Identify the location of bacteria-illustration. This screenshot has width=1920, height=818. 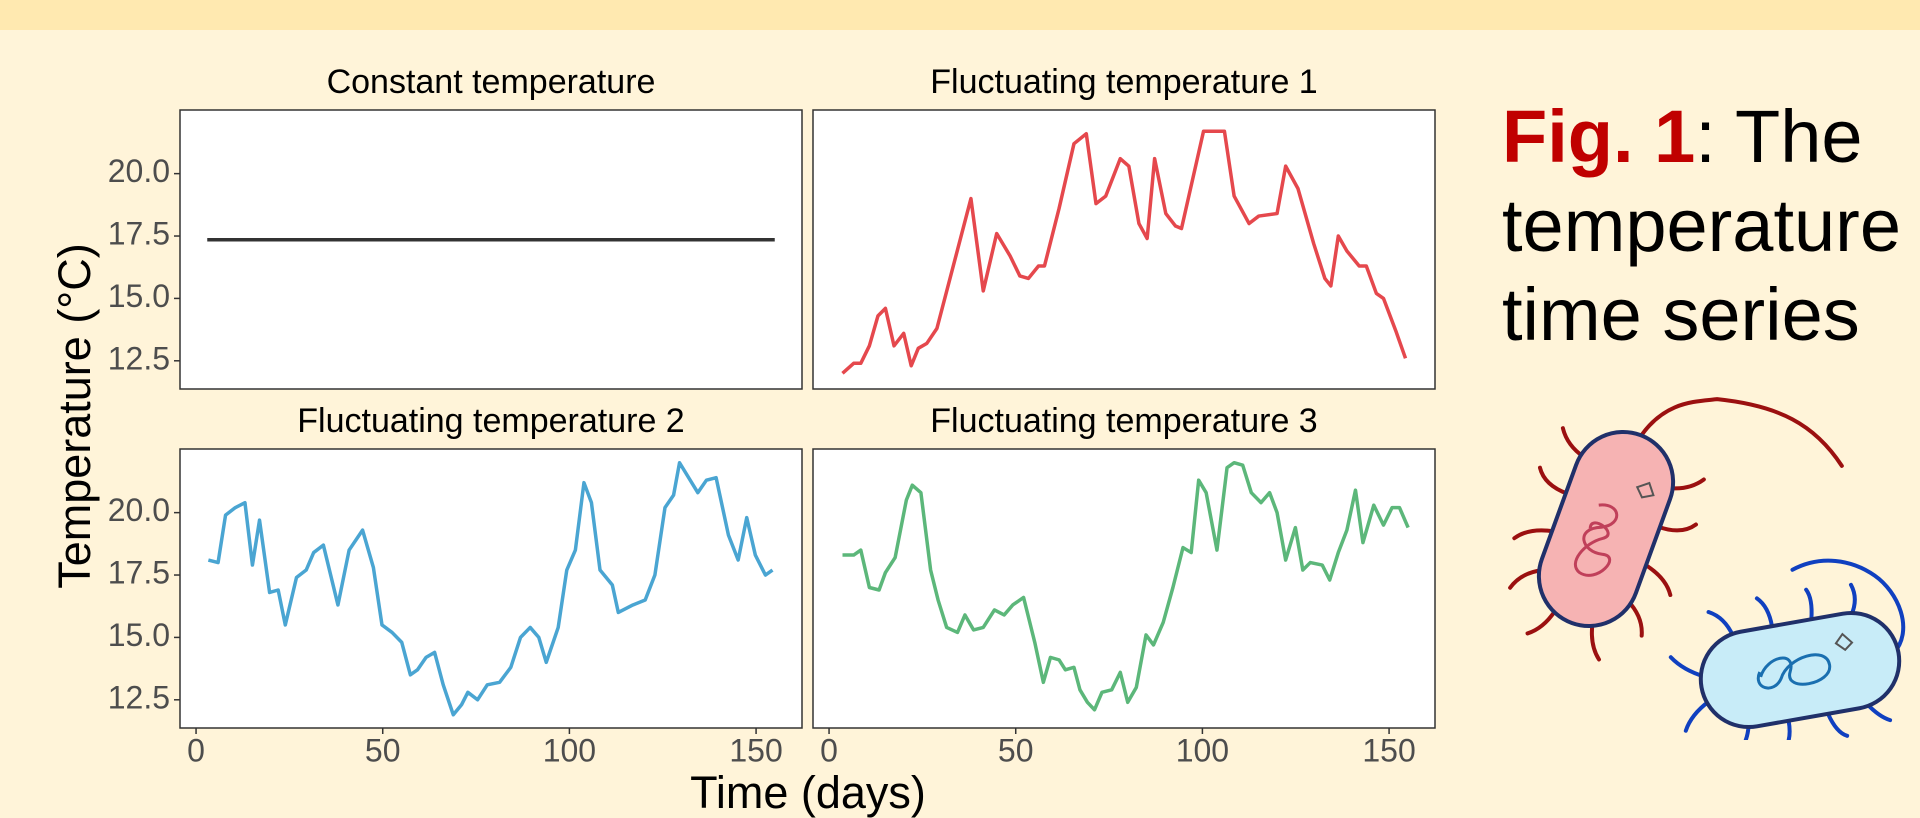
(1707, 568).